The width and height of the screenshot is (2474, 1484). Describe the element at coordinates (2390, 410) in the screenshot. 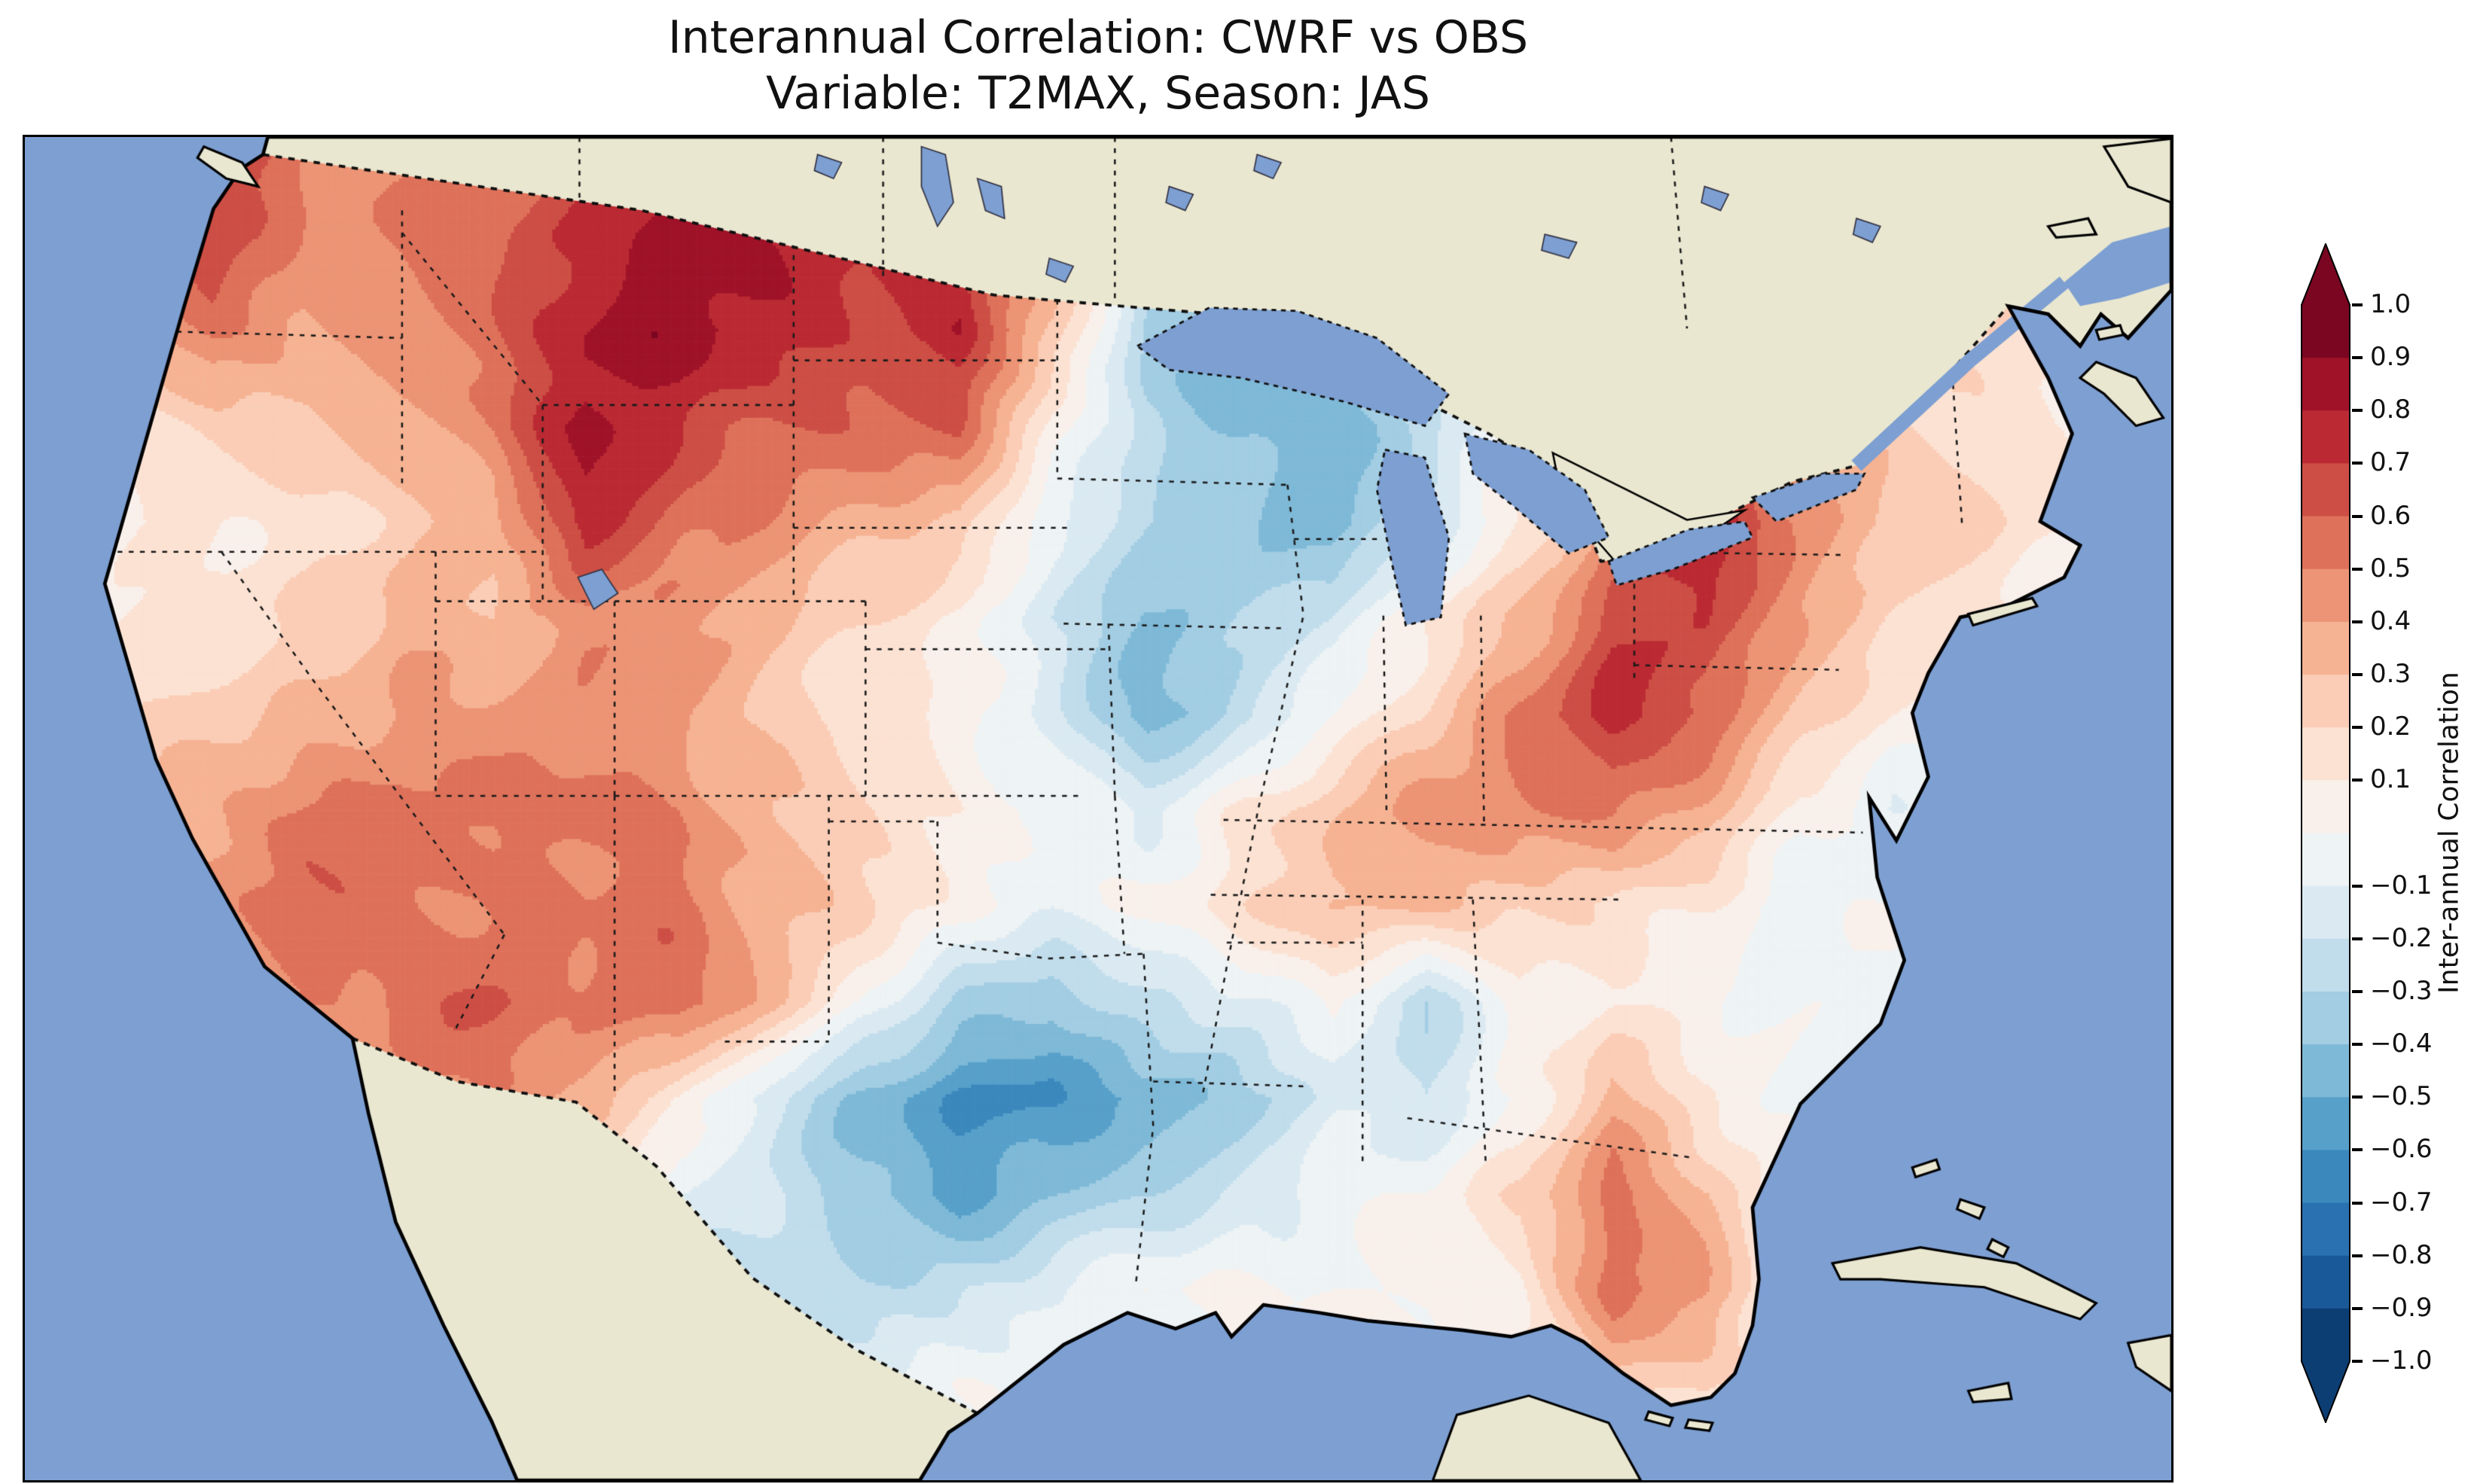

I see `colorbar-tick-label: 0.8` at that location.